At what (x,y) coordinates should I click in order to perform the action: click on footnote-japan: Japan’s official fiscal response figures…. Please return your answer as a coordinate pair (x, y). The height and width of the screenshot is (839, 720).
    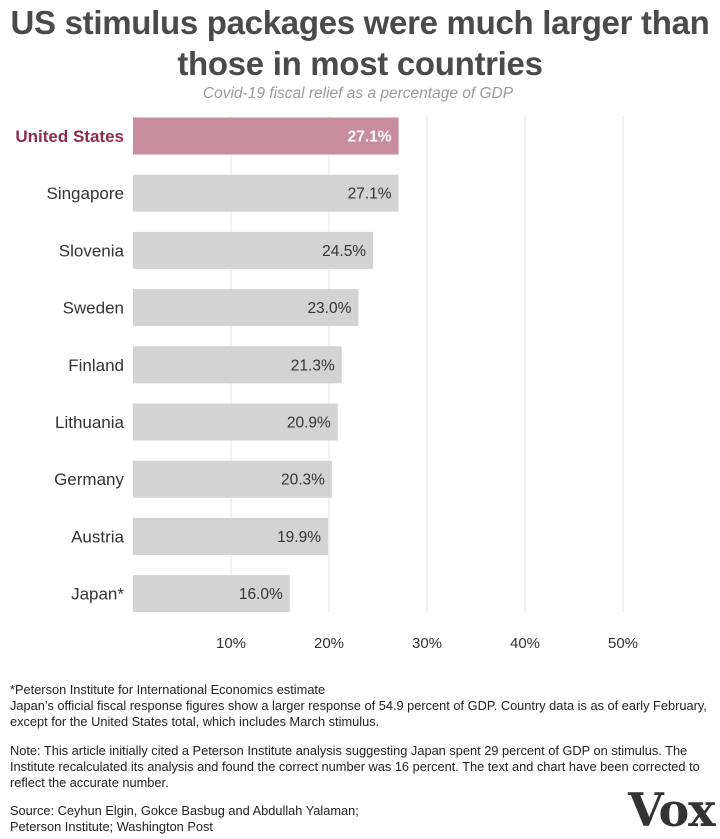
    Looking at the image, I should click on (358, 713).